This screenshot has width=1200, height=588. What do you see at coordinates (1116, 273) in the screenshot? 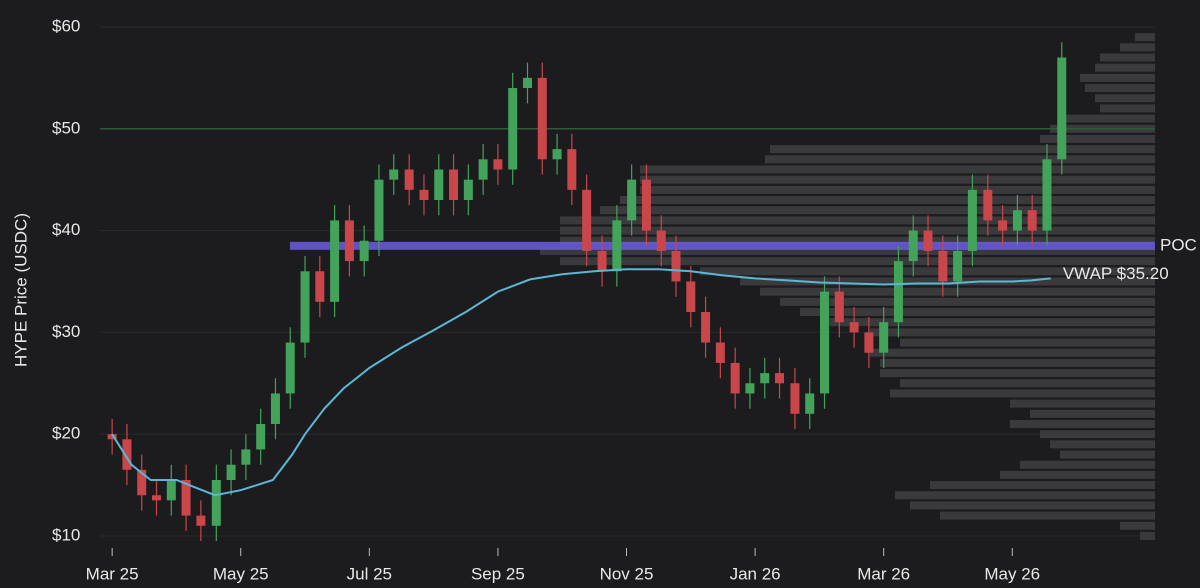
I see `vwap-label: VWAP $35.20` at bounding box center [1116, 273].